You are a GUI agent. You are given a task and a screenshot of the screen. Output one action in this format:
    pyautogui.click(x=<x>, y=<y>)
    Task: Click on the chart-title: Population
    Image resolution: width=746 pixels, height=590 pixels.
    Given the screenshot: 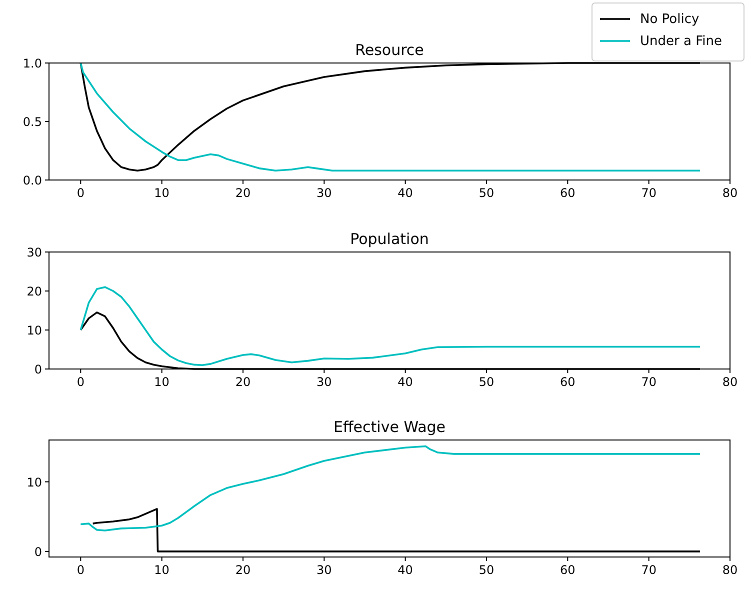 What is the action you would take?
    pyautogui.click(x=389, y=239)
    